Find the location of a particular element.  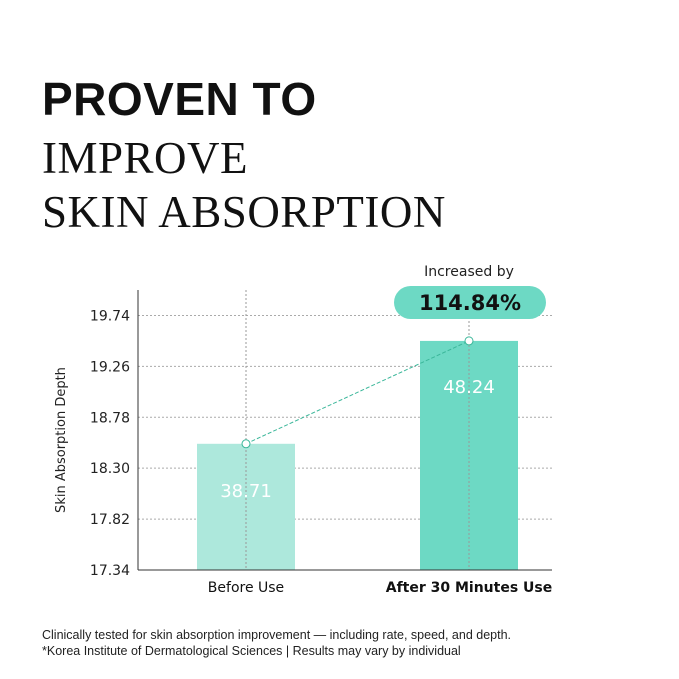

y-tick-label: 17.34 is located at coordinates (110, 571).